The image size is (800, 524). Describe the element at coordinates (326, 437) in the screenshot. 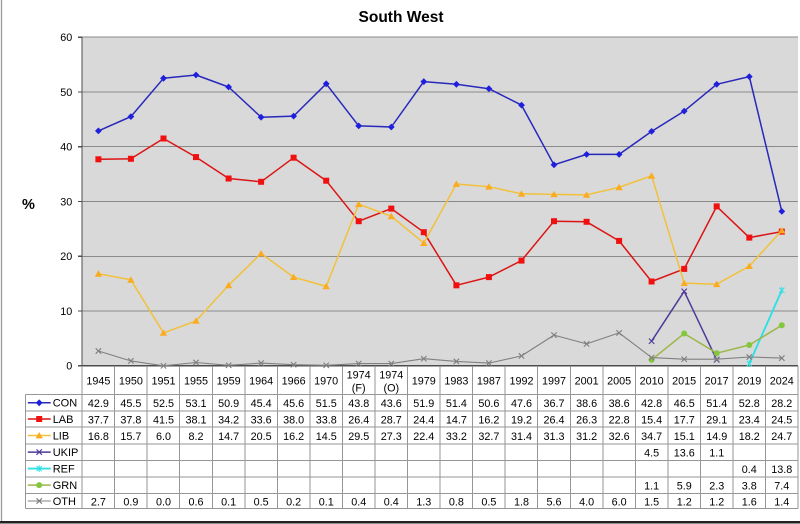

I see `svg-text: 14.5` at that location.